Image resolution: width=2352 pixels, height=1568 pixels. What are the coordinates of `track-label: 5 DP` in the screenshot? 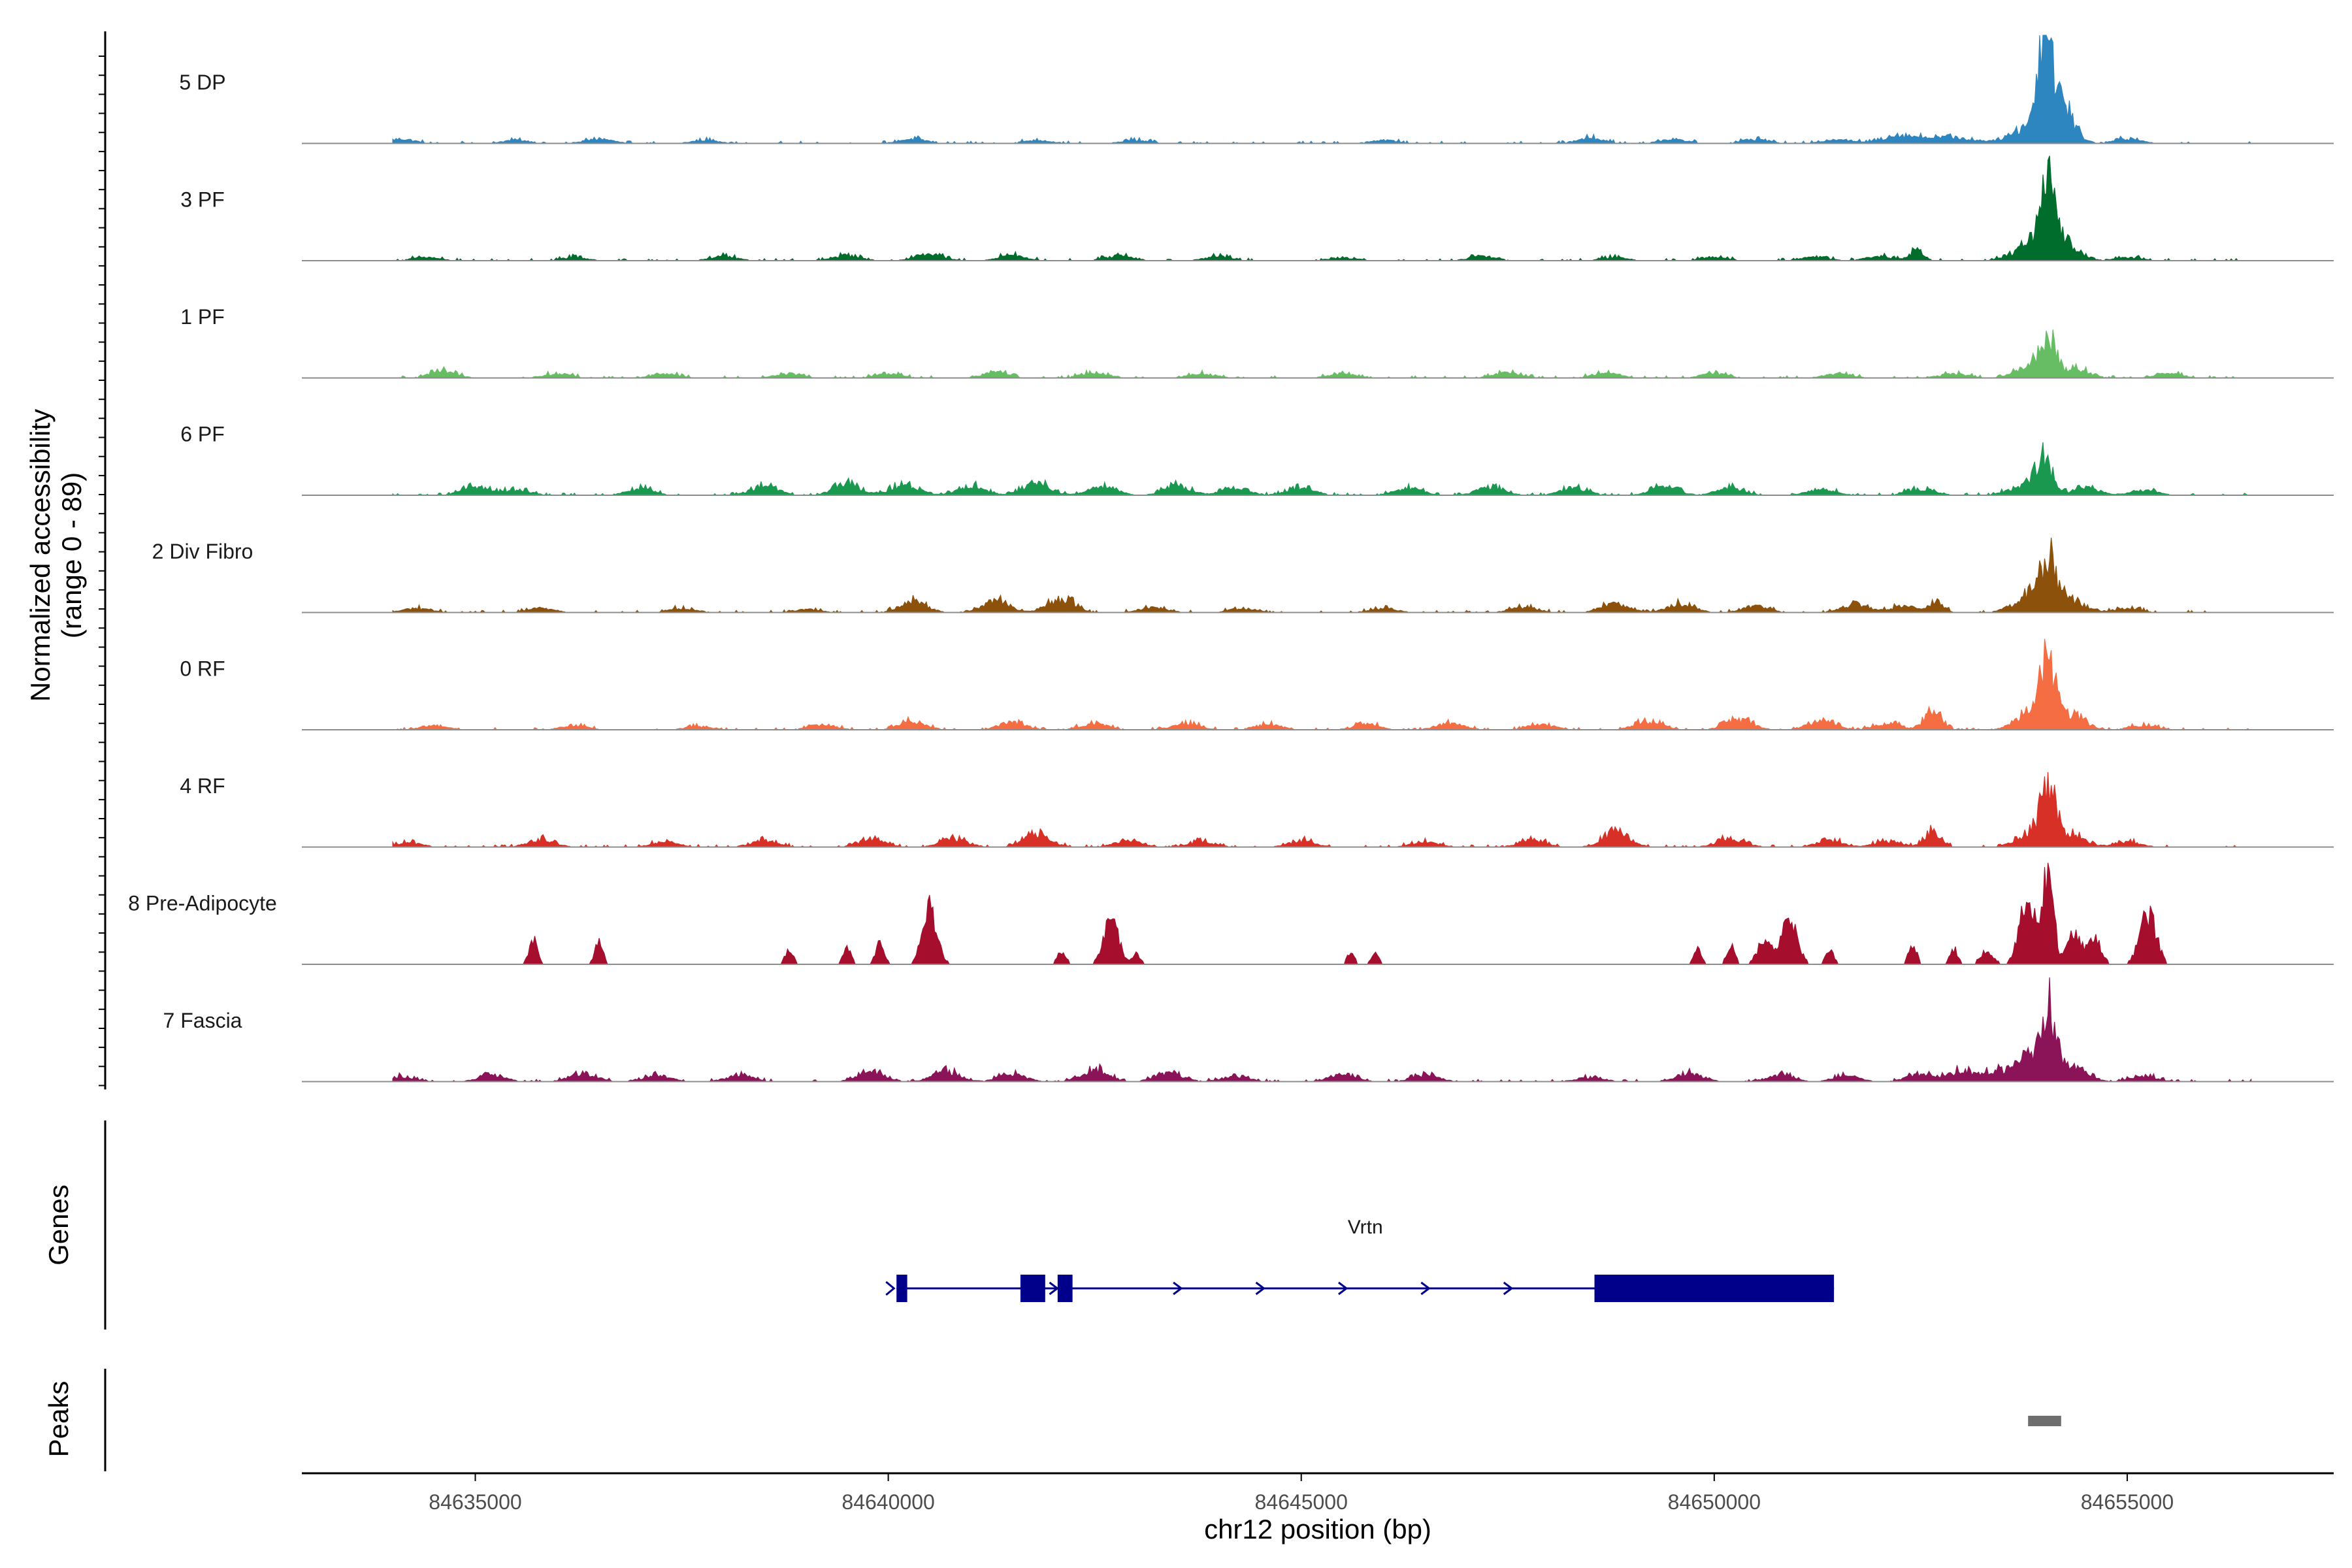 It's located at (202, 82).